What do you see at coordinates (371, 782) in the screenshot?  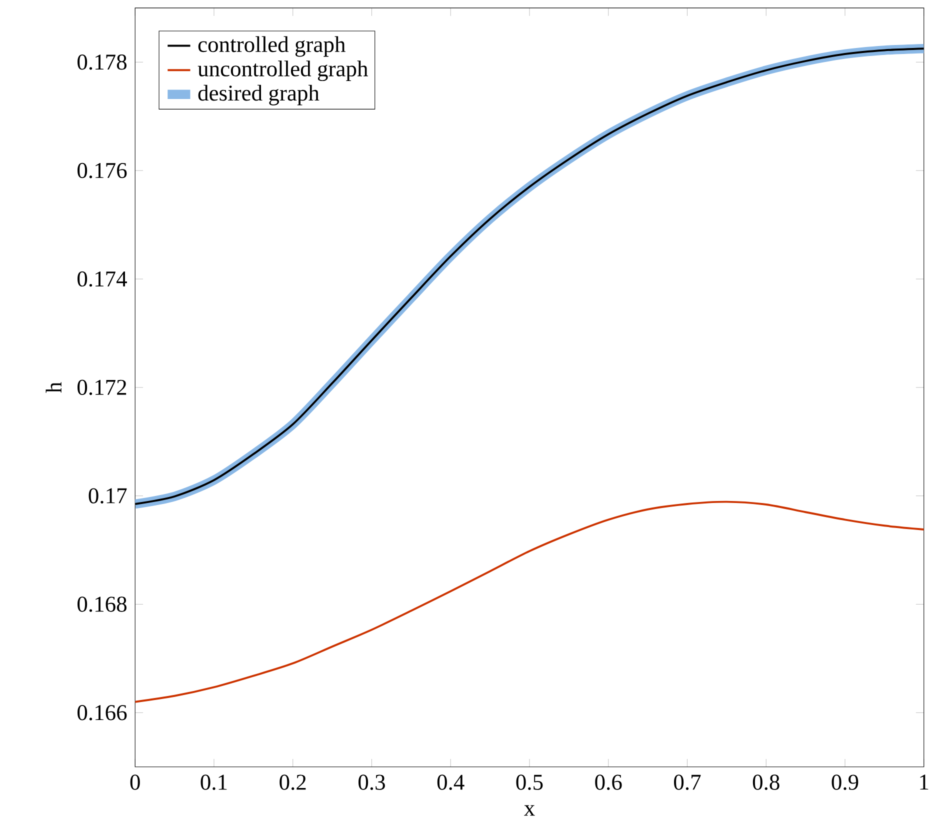 I see `x-tick-label: 0.3` at bounding box center [371, 782].